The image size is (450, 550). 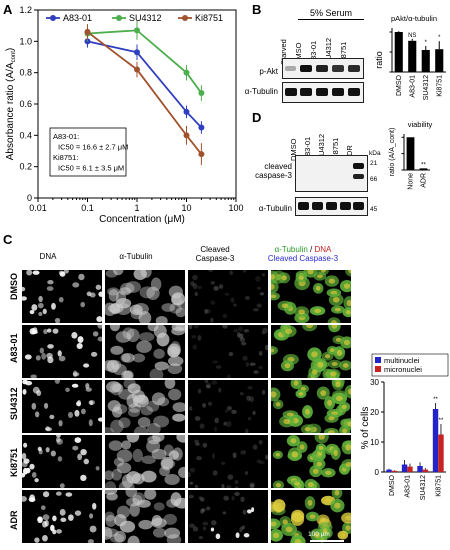 I want to click on chart-a-ytick-label: 0.4, so click(x=25, y=135).